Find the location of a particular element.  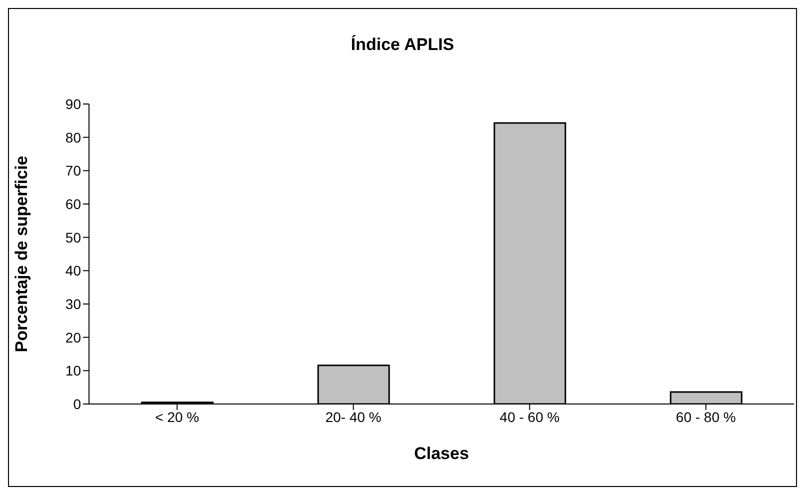

y-tick-label: 20 is located at coordinates (73, 337).